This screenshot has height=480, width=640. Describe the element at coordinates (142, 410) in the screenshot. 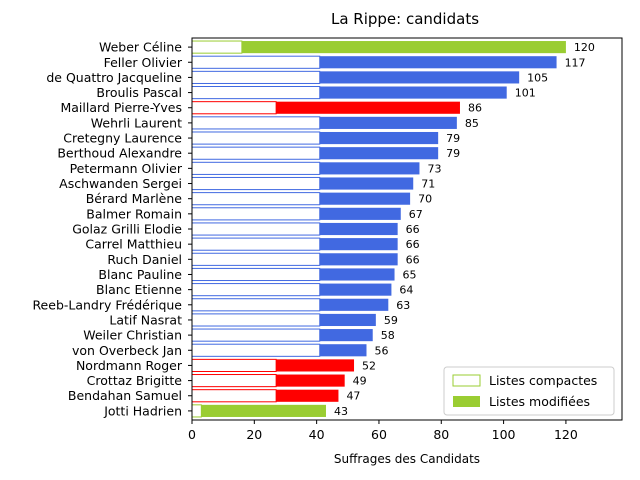

I see `category-label: Jotti Hadrien` at that location.